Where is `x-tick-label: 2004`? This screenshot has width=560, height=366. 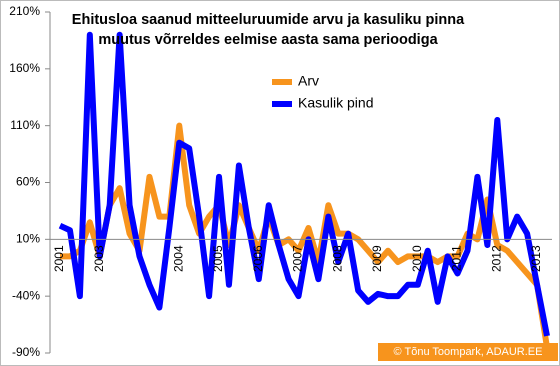 x-tick-label: 2004 is located at coordinates (178, 258).